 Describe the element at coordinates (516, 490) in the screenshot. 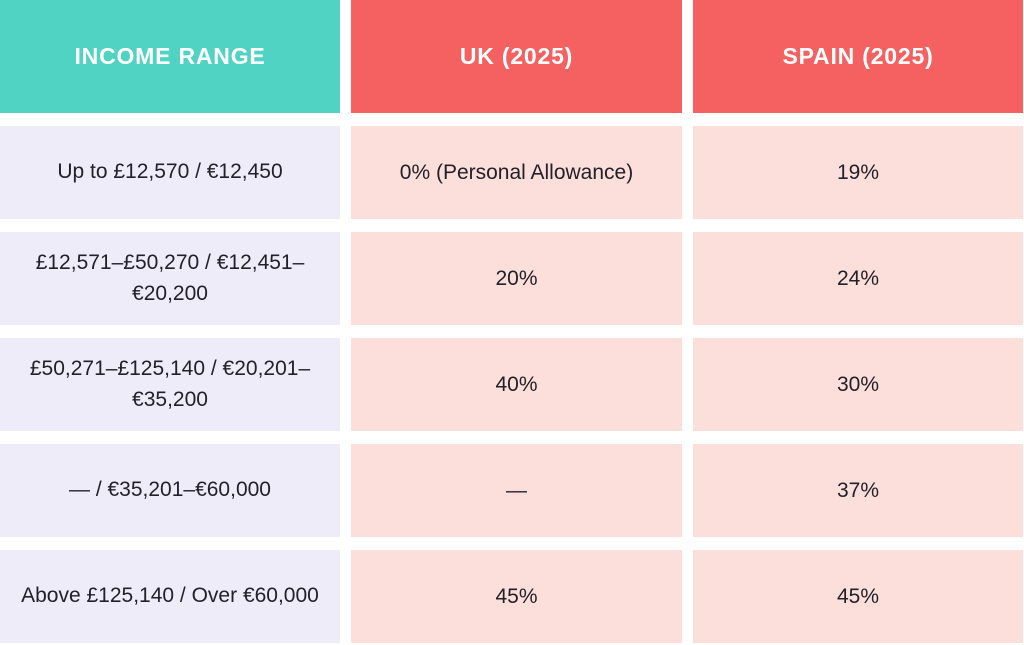

I see `uk-value-cell-row-4: —` at that location.